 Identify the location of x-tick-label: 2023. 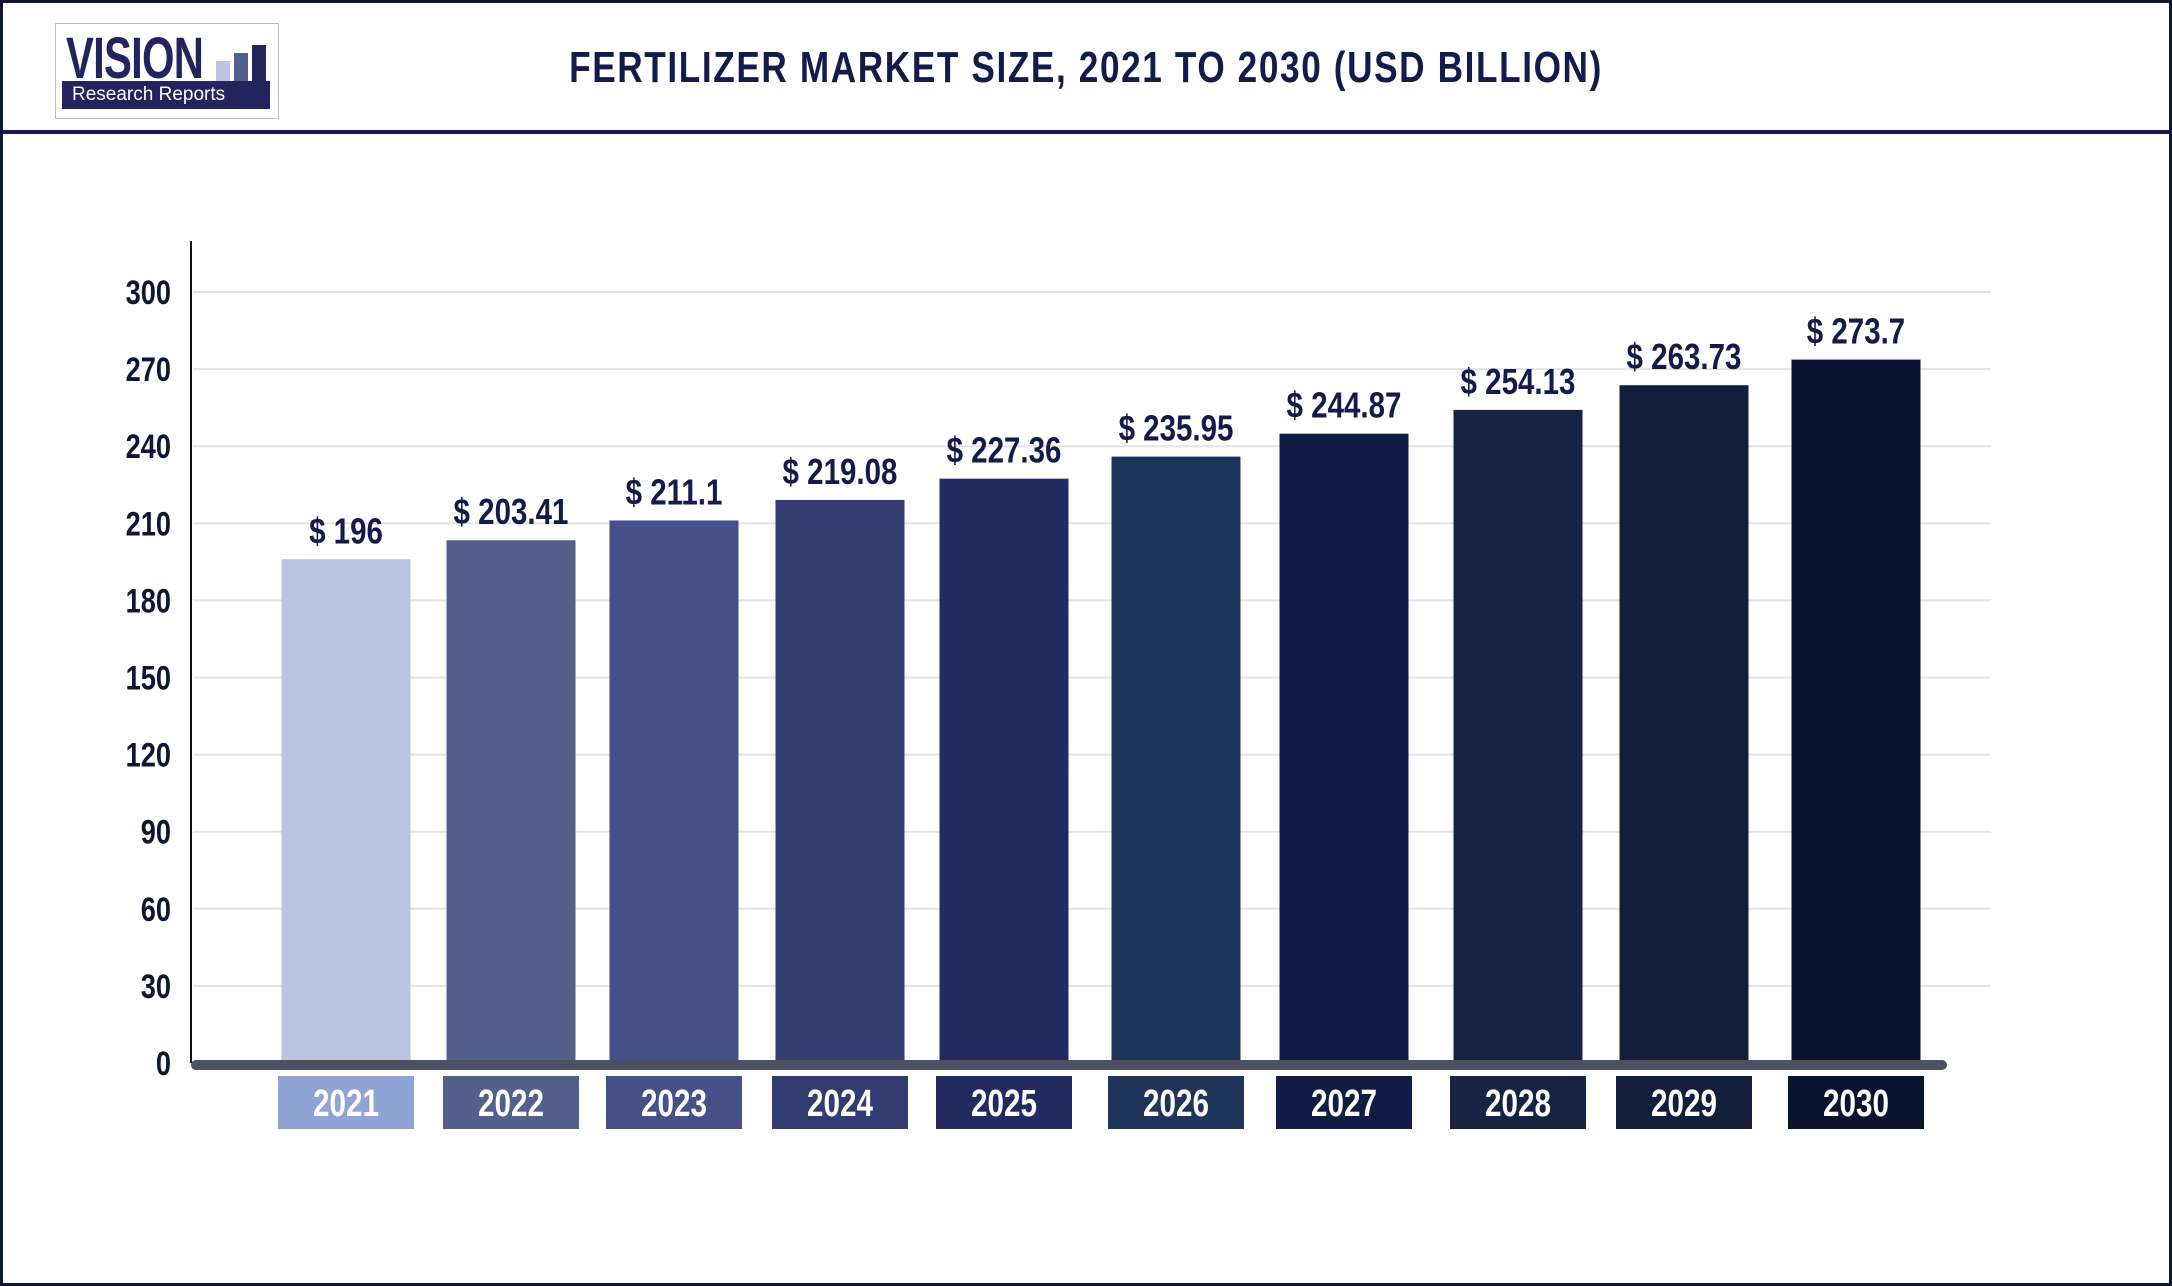
(674, 1104).